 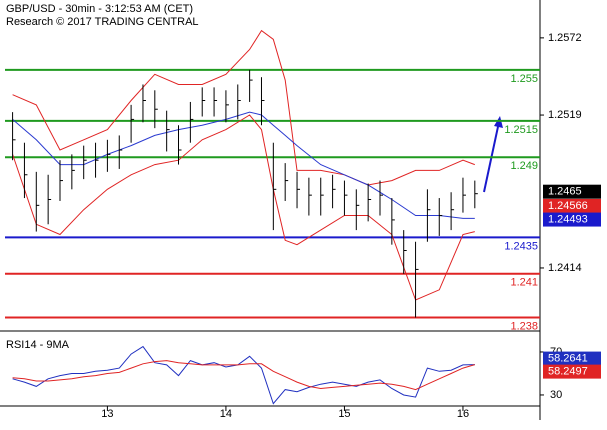 What do you see at coordinates (568, 206) in the screenshot?
I see `marker-label: 1.24566` at bounding box center [568, 206].